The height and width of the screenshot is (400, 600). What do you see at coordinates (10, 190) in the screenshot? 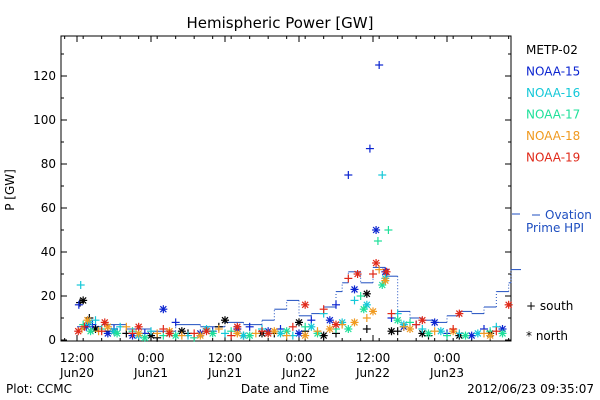
I see `y-axis-label: P [GW]` at bounding box center [10, 190].